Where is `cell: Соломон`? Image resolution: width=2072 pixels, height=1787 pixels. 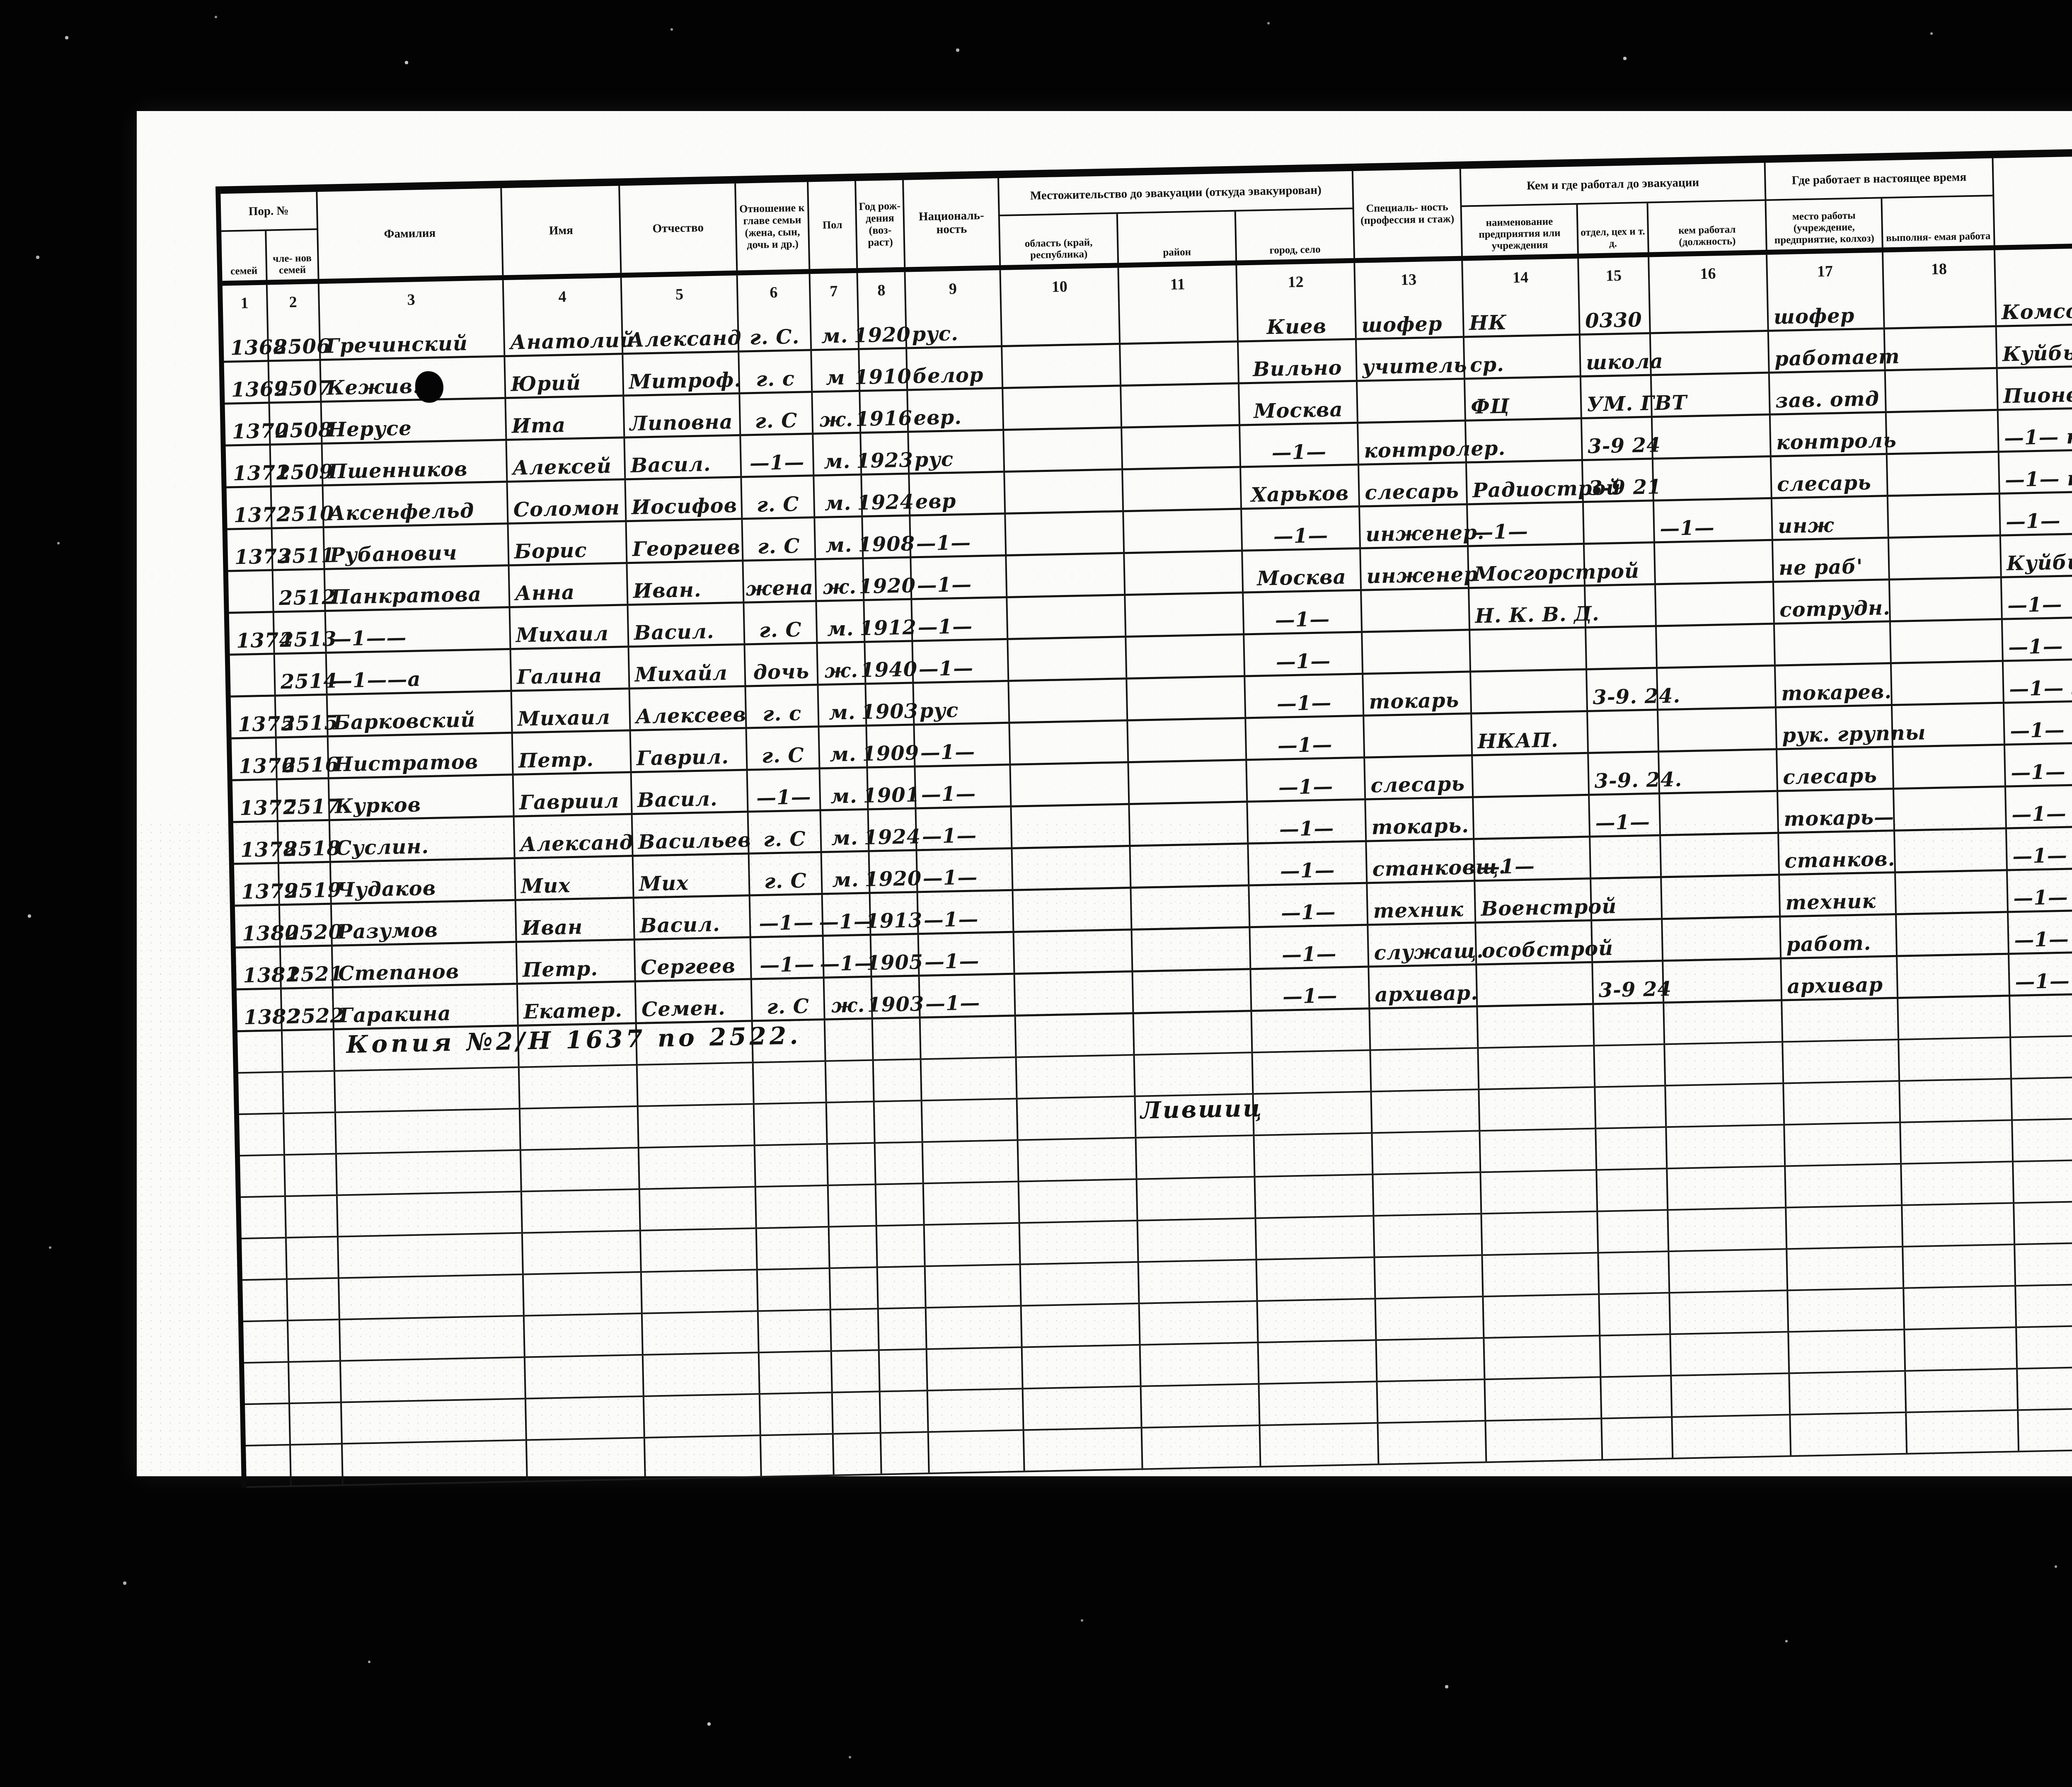 cell: Соломон is located at coordinates (565, 502).